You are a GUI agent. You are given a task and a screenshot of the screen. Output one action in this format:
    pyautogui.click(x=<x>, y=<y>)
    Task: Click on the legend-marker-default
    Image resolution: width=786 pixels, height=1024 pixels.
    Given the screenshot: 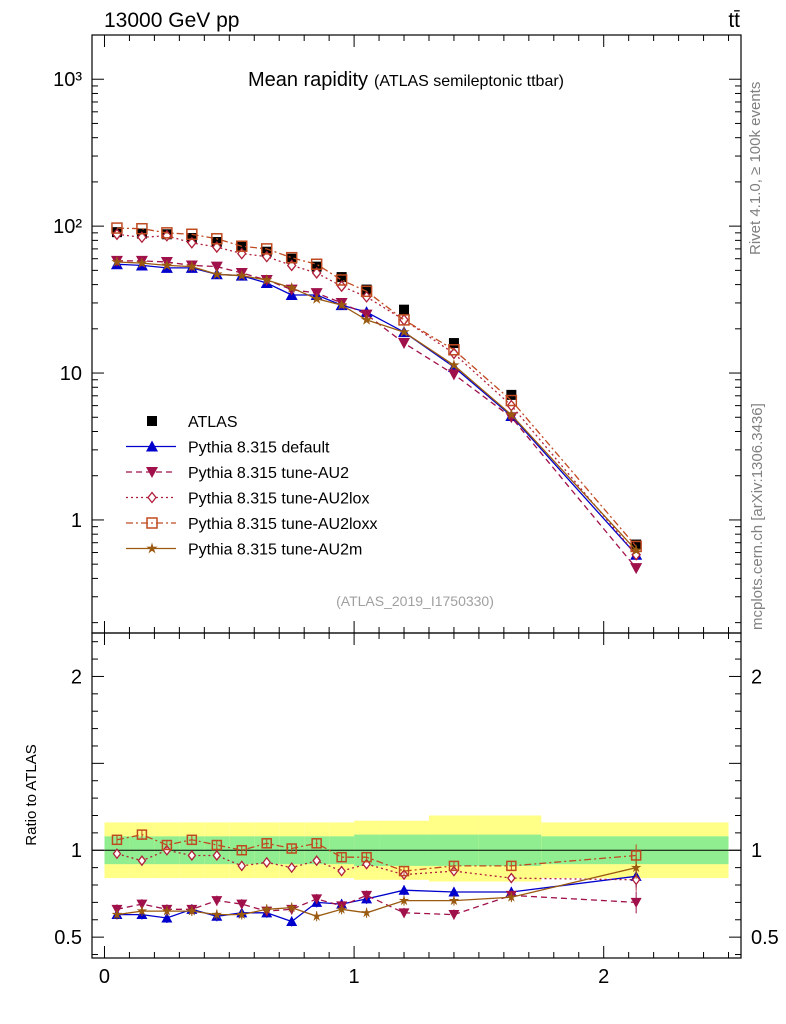 What is the action you would take?
    pyautogui.click(x=152, y=446)
    